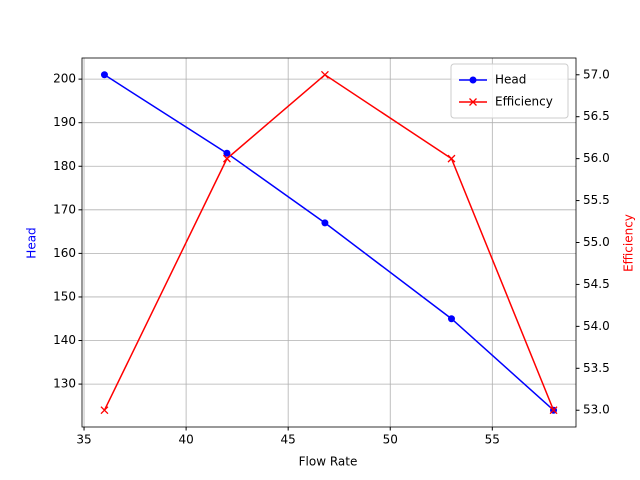 This screenshot has height=480, width=640. What do you see at coordinates (64, 209) in the screenshot?
I see `y-tick-label: 170` at bounding box center [64, 209].